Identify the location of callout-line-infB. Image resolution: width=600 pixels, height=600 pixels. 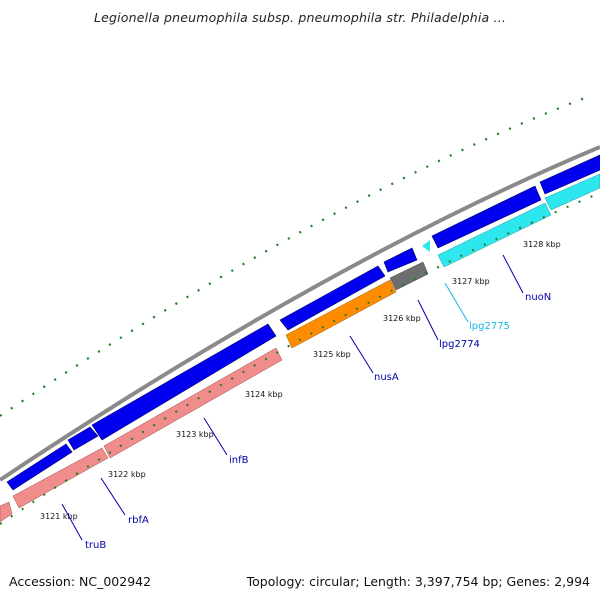
(215, 436).